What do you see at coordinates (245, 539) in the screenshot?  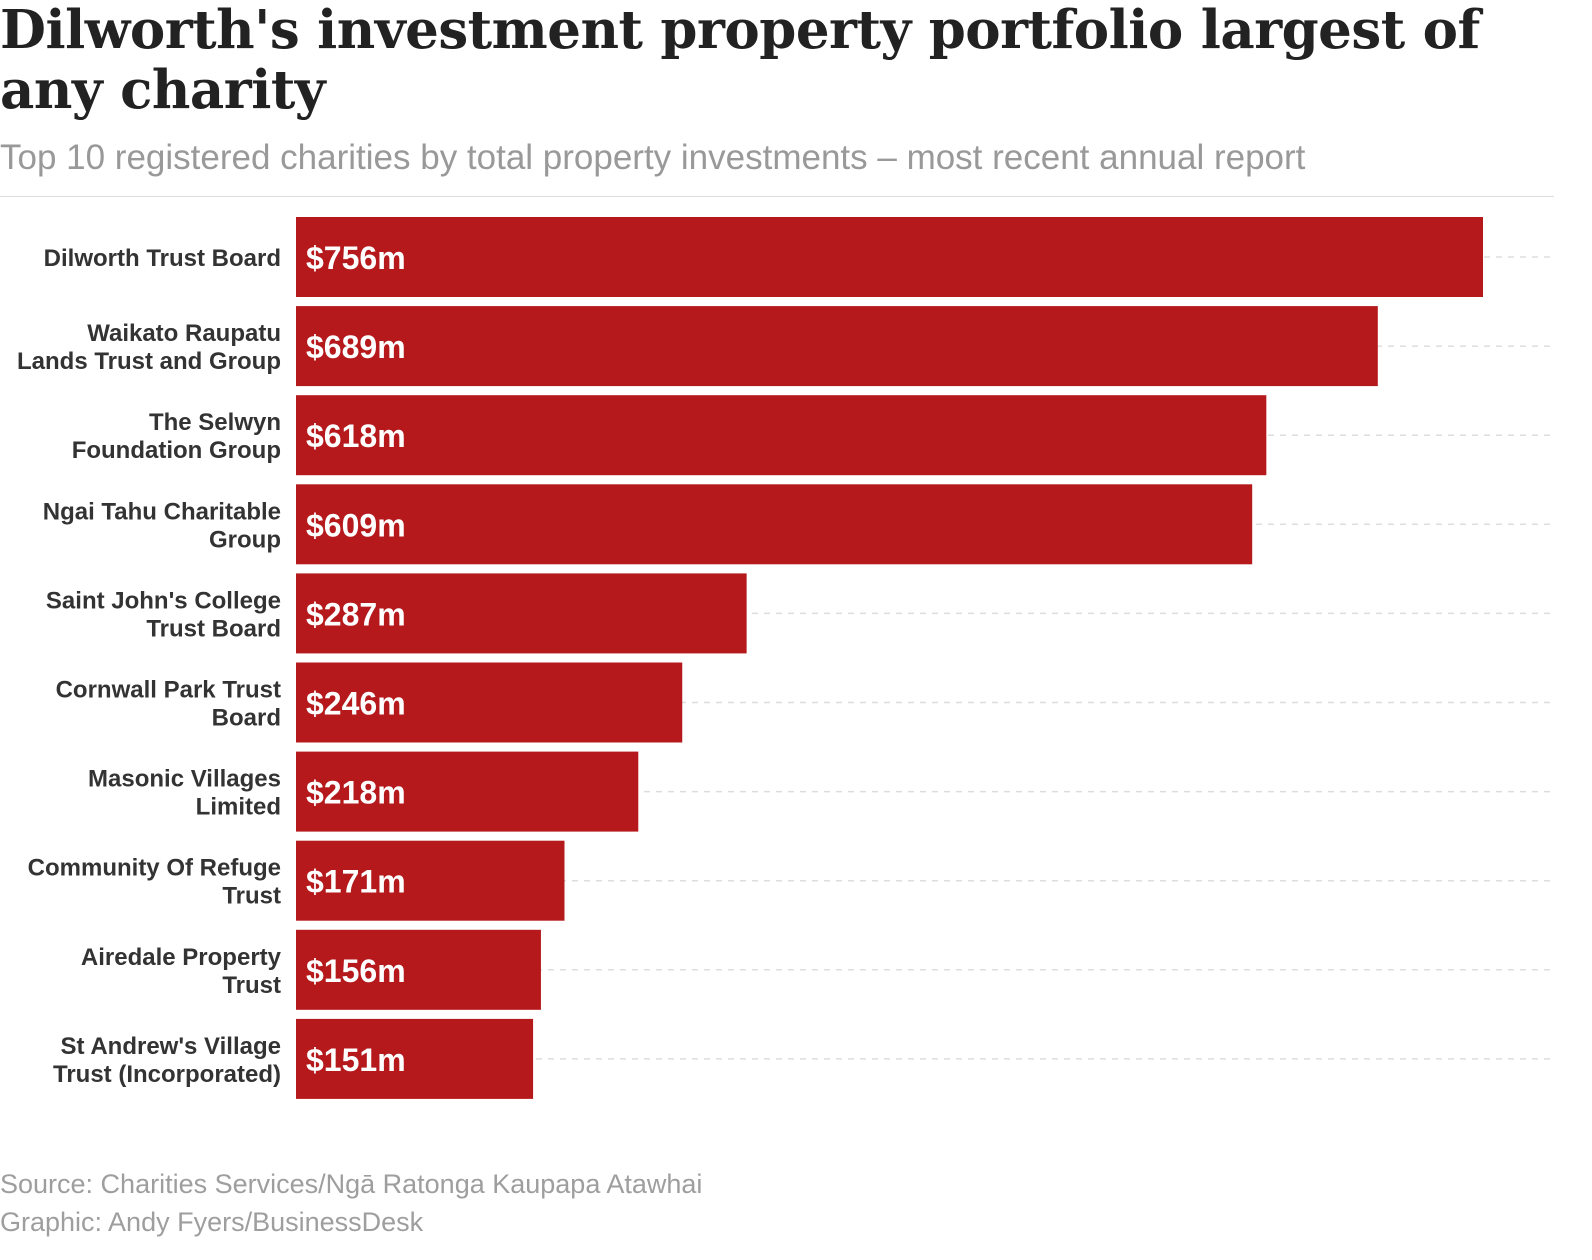 I see `category-label-line: Group` at bounding box center [245, 539].